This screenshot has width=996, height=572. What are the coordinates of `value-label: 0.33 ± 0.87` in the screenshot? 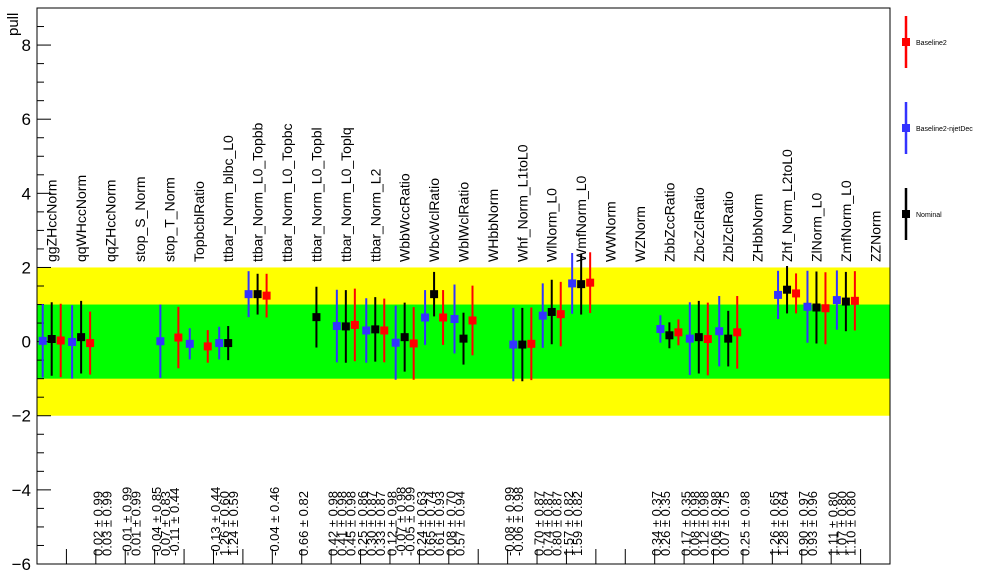 It's located at (380, 523).